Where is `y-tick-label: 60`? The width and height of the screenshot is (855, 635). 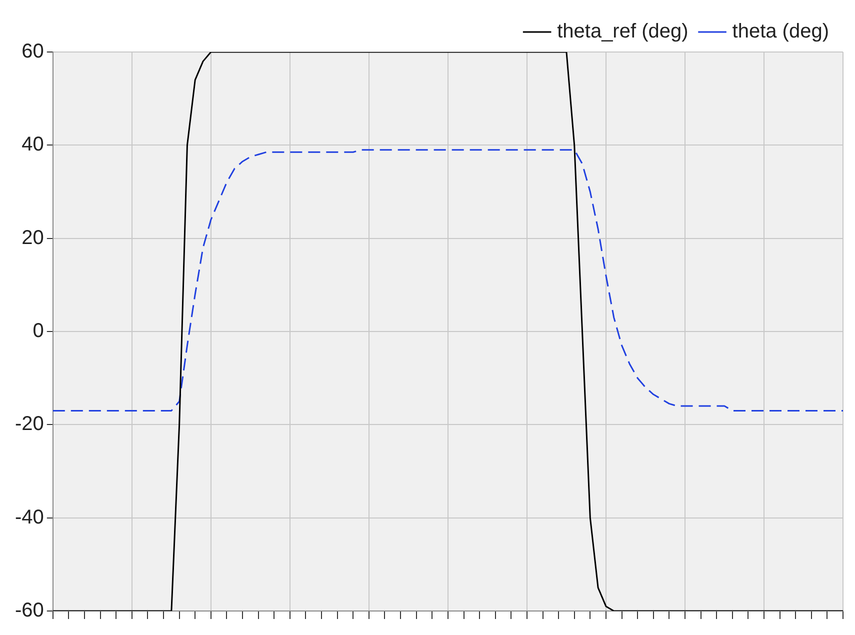
y-tick-label: 60 is located at coordinates (33, 51).